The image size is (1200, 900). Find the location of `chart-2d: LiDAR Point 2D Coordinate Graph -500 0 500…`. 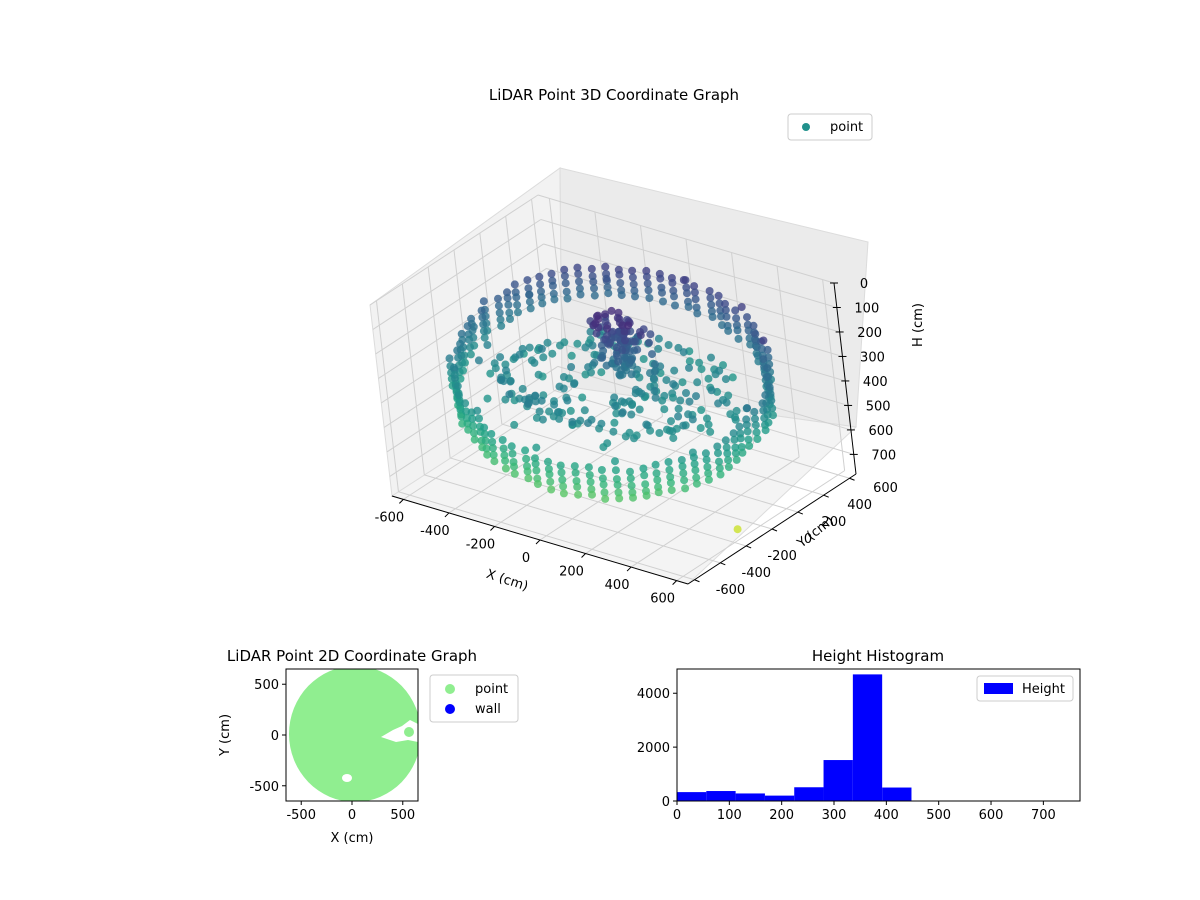

chart-2d: LiDAR Point 2D Coordinate Graph -500 0 500… is located at coordinates (368, 746).